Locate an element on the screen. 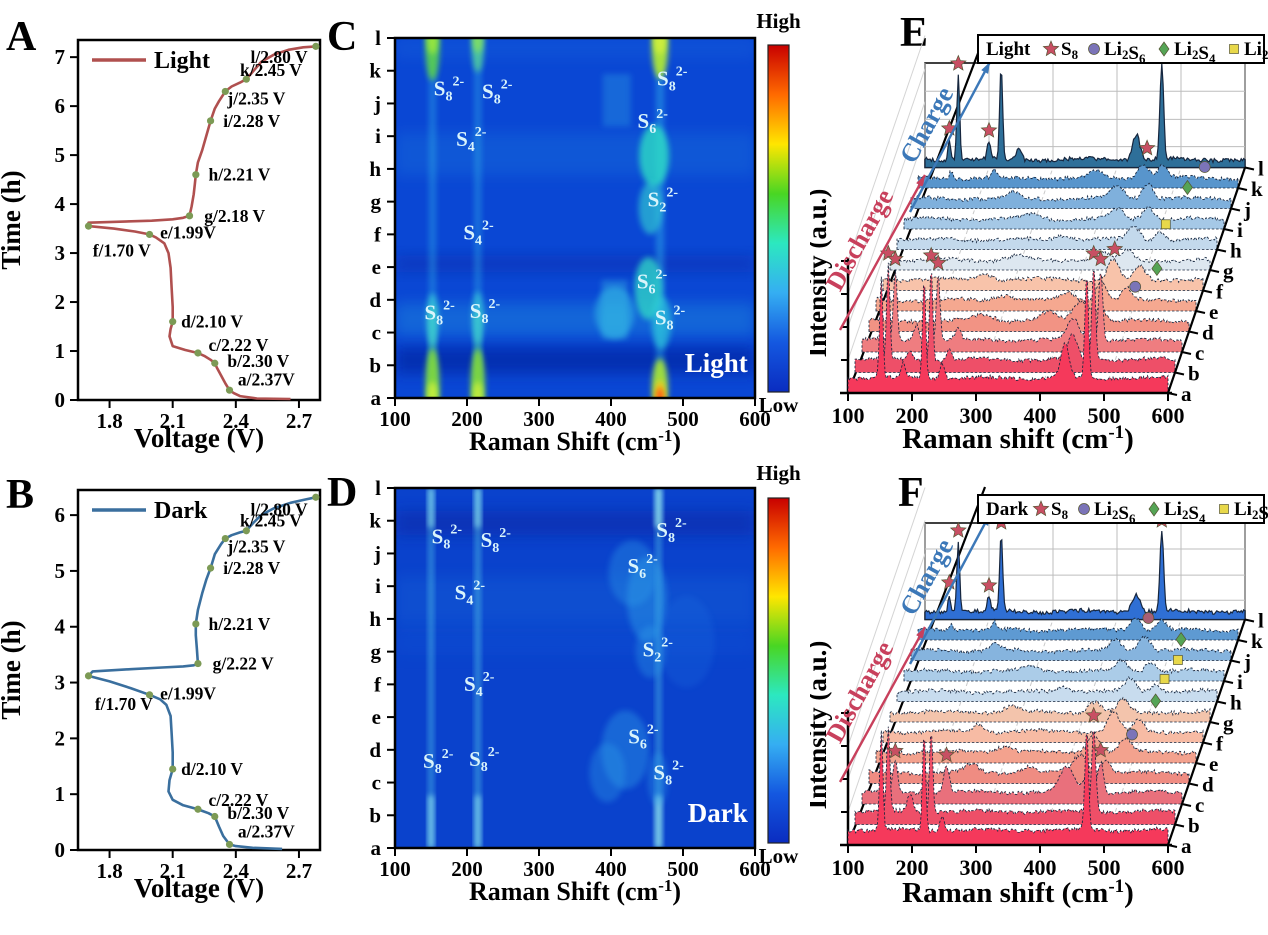 This screenshot has height=935, width=1268. y-tick-label: c is located at coordinates (376, 783).